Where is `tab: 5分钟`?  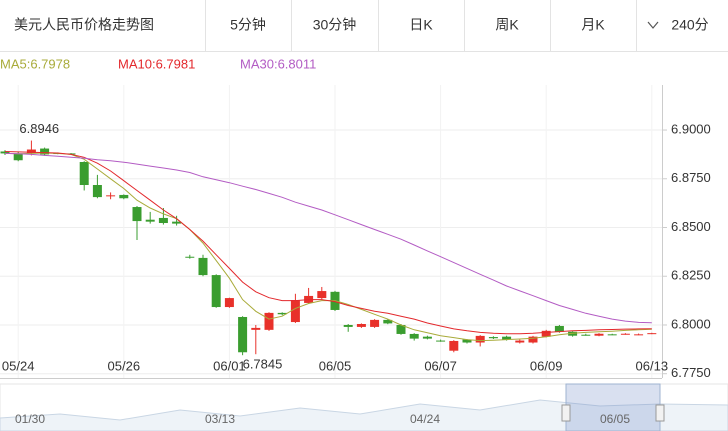
tab: 5分钟 is located at coordinates (248, 25).